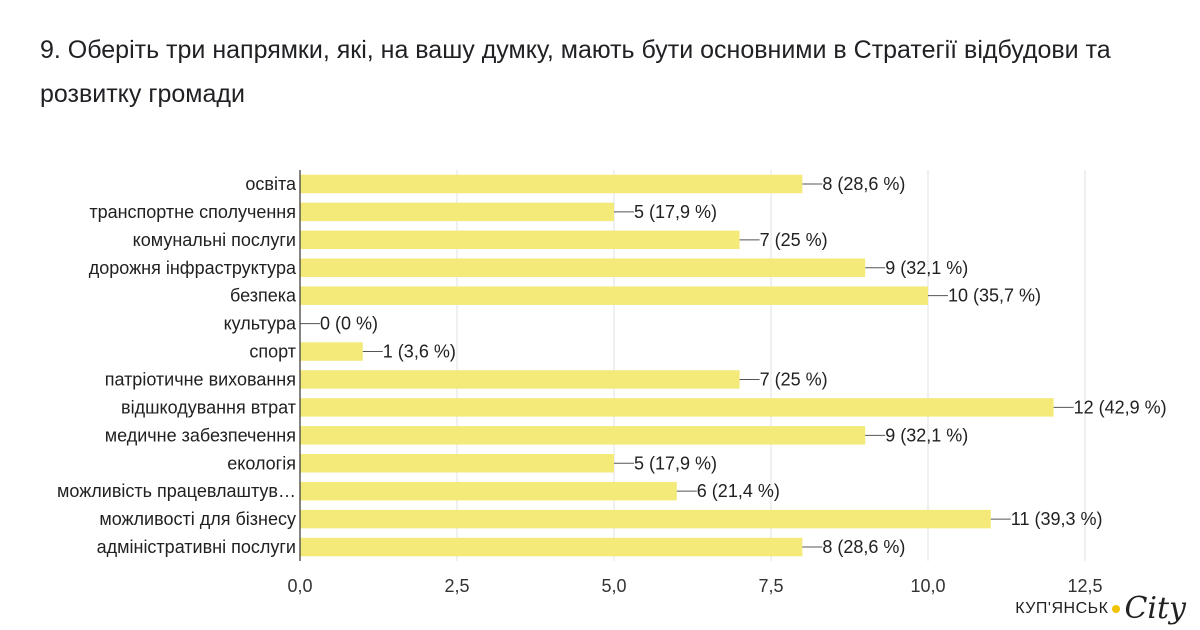 This screenshot has height=630, width=1200. I want to click on category-label: відшкодування втрат, so click(208, 407).